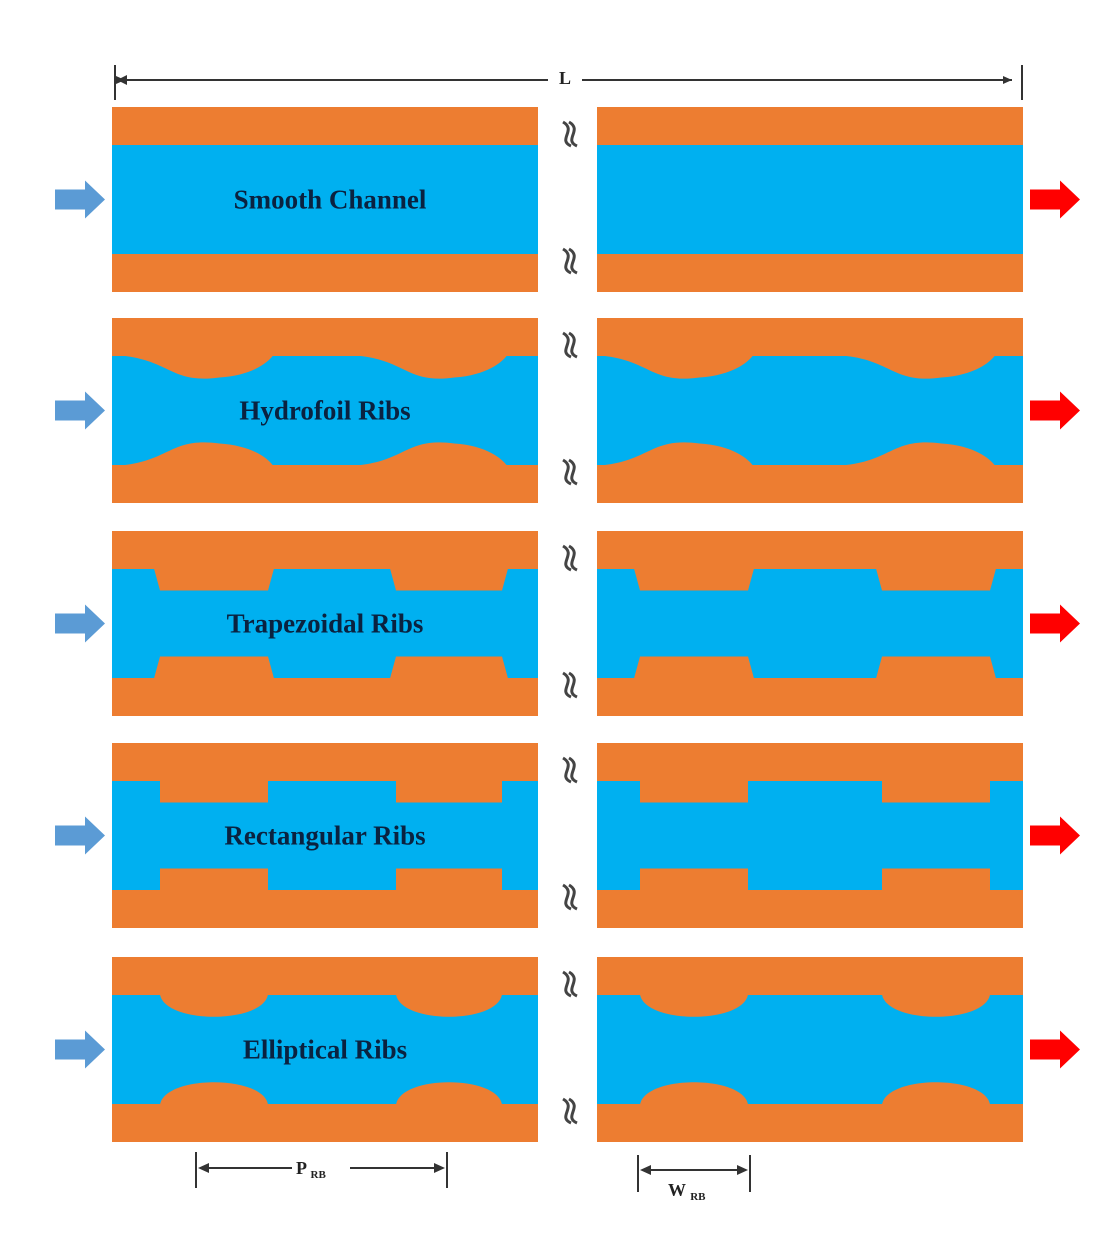 The width and height of the screenshot is (1119, 1239). Describe the element at coordinates (567, 1049) in the screenshot. I see `channel-panel: Elliptical Ribs` at that location.